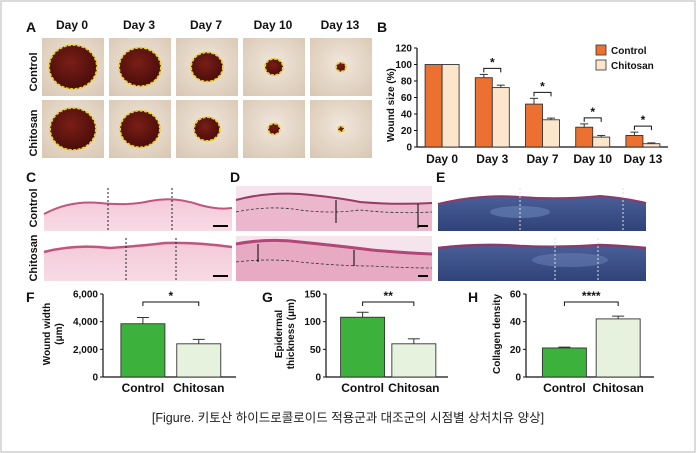  Describe the element at coordinates (492, 159) in the screenshot. I see `x-tick-label: Day 3` at that location.